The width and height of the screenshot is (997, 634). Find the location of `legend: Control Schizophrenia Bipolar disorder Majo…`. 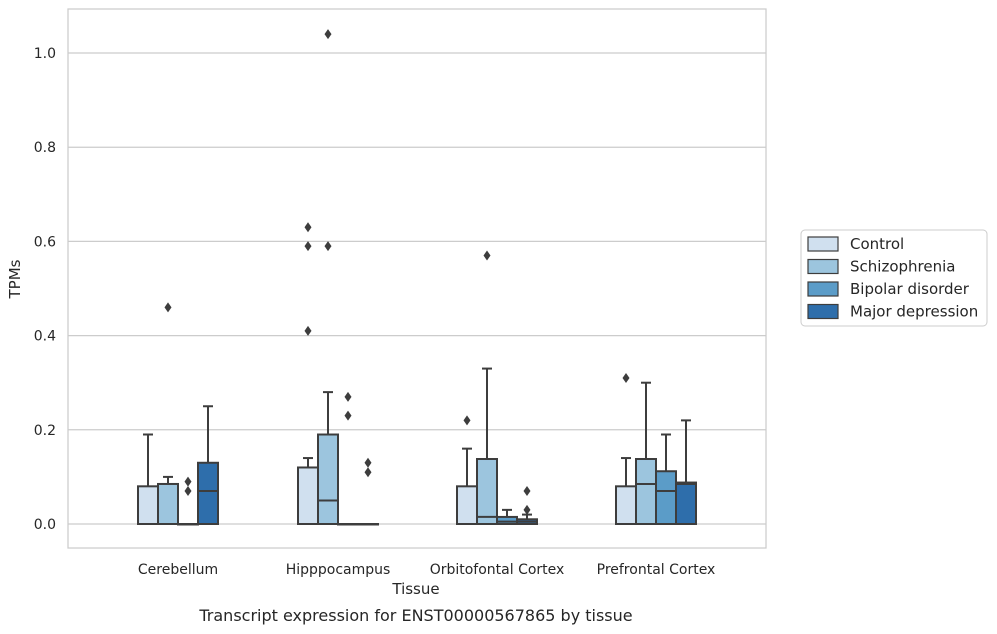

legend: Control Schizophrenia Bipolar disorder Majo… is located at coordinates (894, 278).